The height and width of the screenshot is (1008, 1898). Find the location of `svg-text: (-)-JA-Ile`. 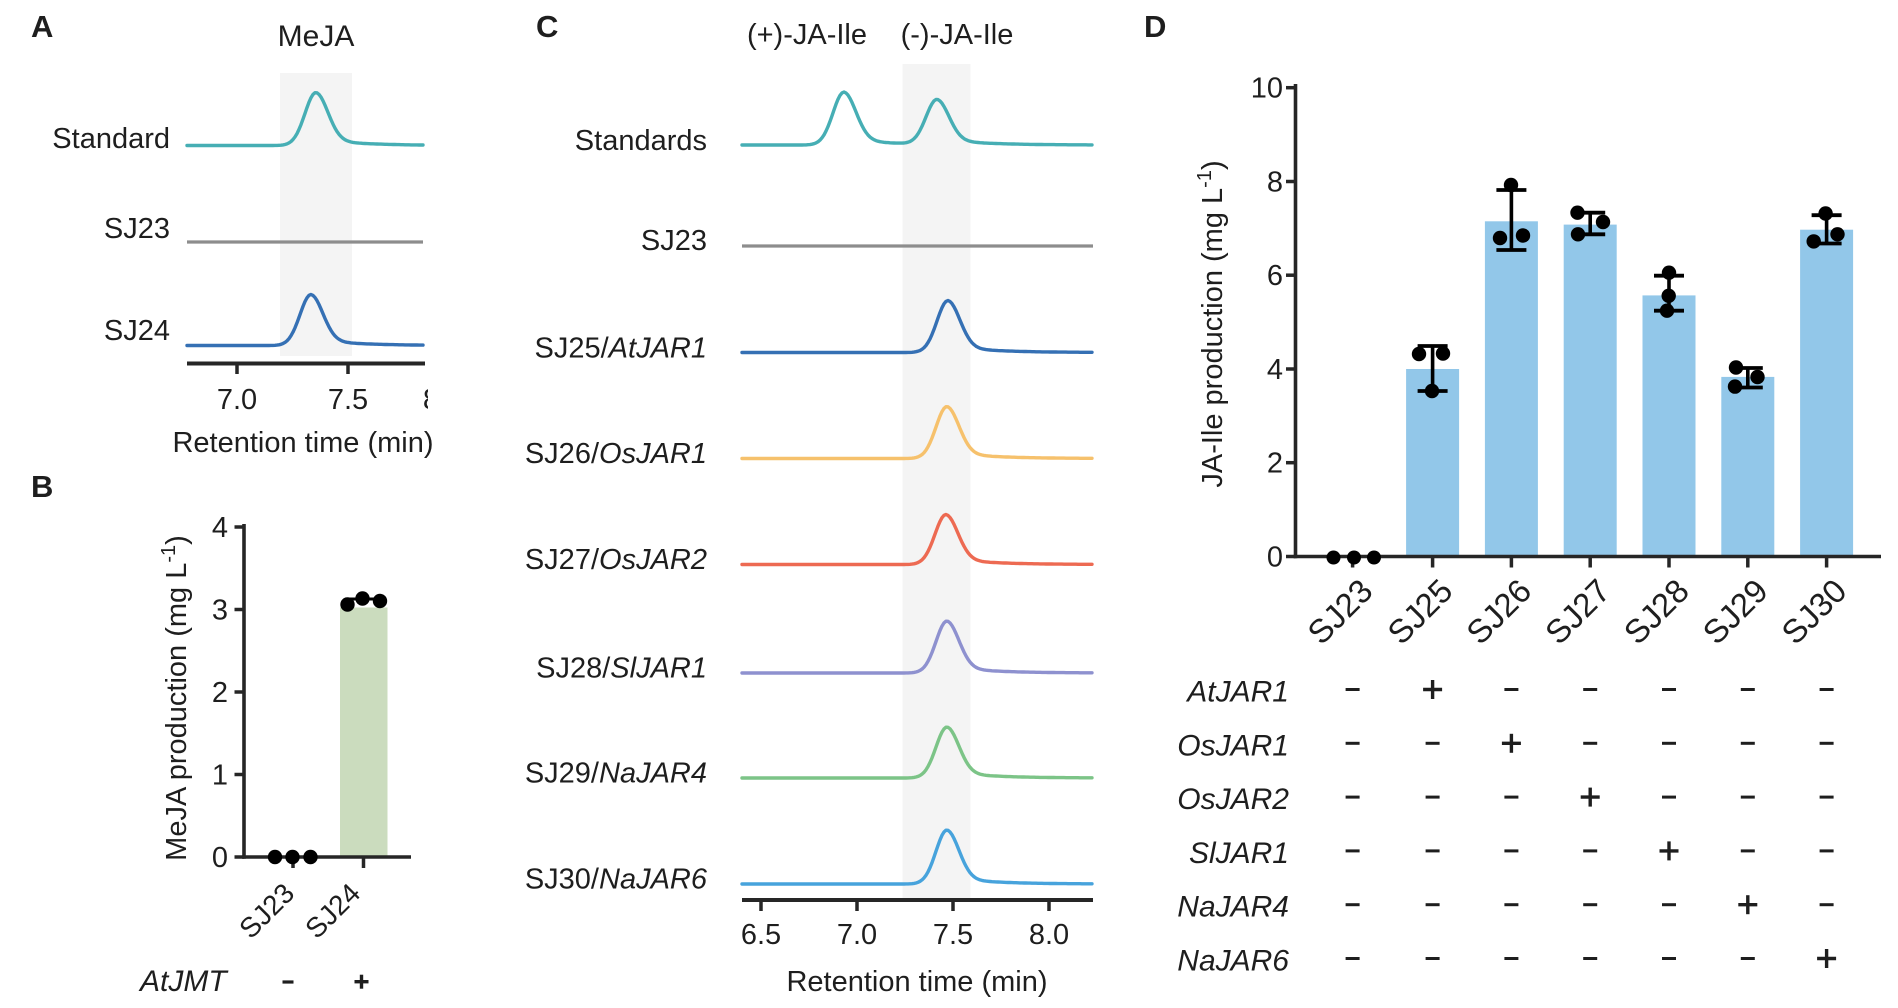

svg-text: (-)-JA-Ile is located at coordinates (957, 35).